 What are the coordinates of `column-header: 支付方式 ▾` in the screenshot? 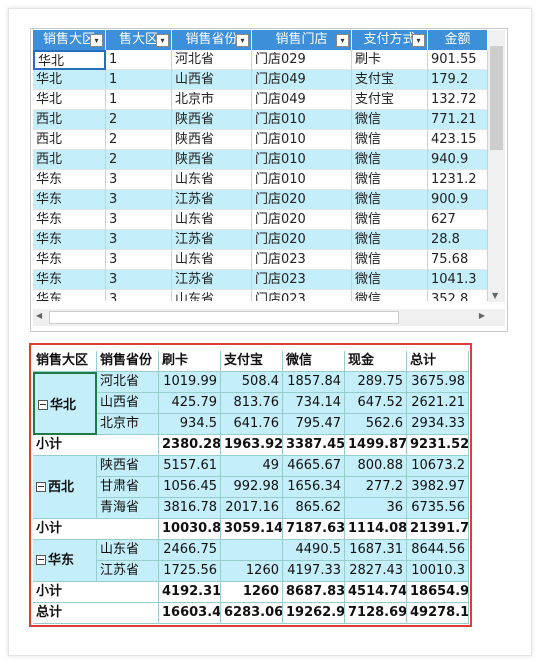 It's located at (390, 40).